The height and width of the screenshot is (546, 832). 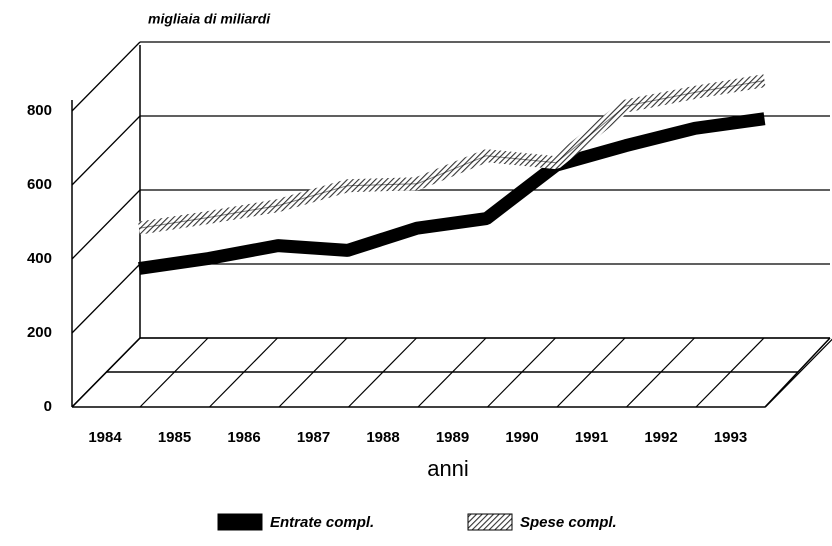 What do you see at coordinates (448, 468) in the screenshot?
I see `x-axis-label: anni` at bounding box center [448, 468].